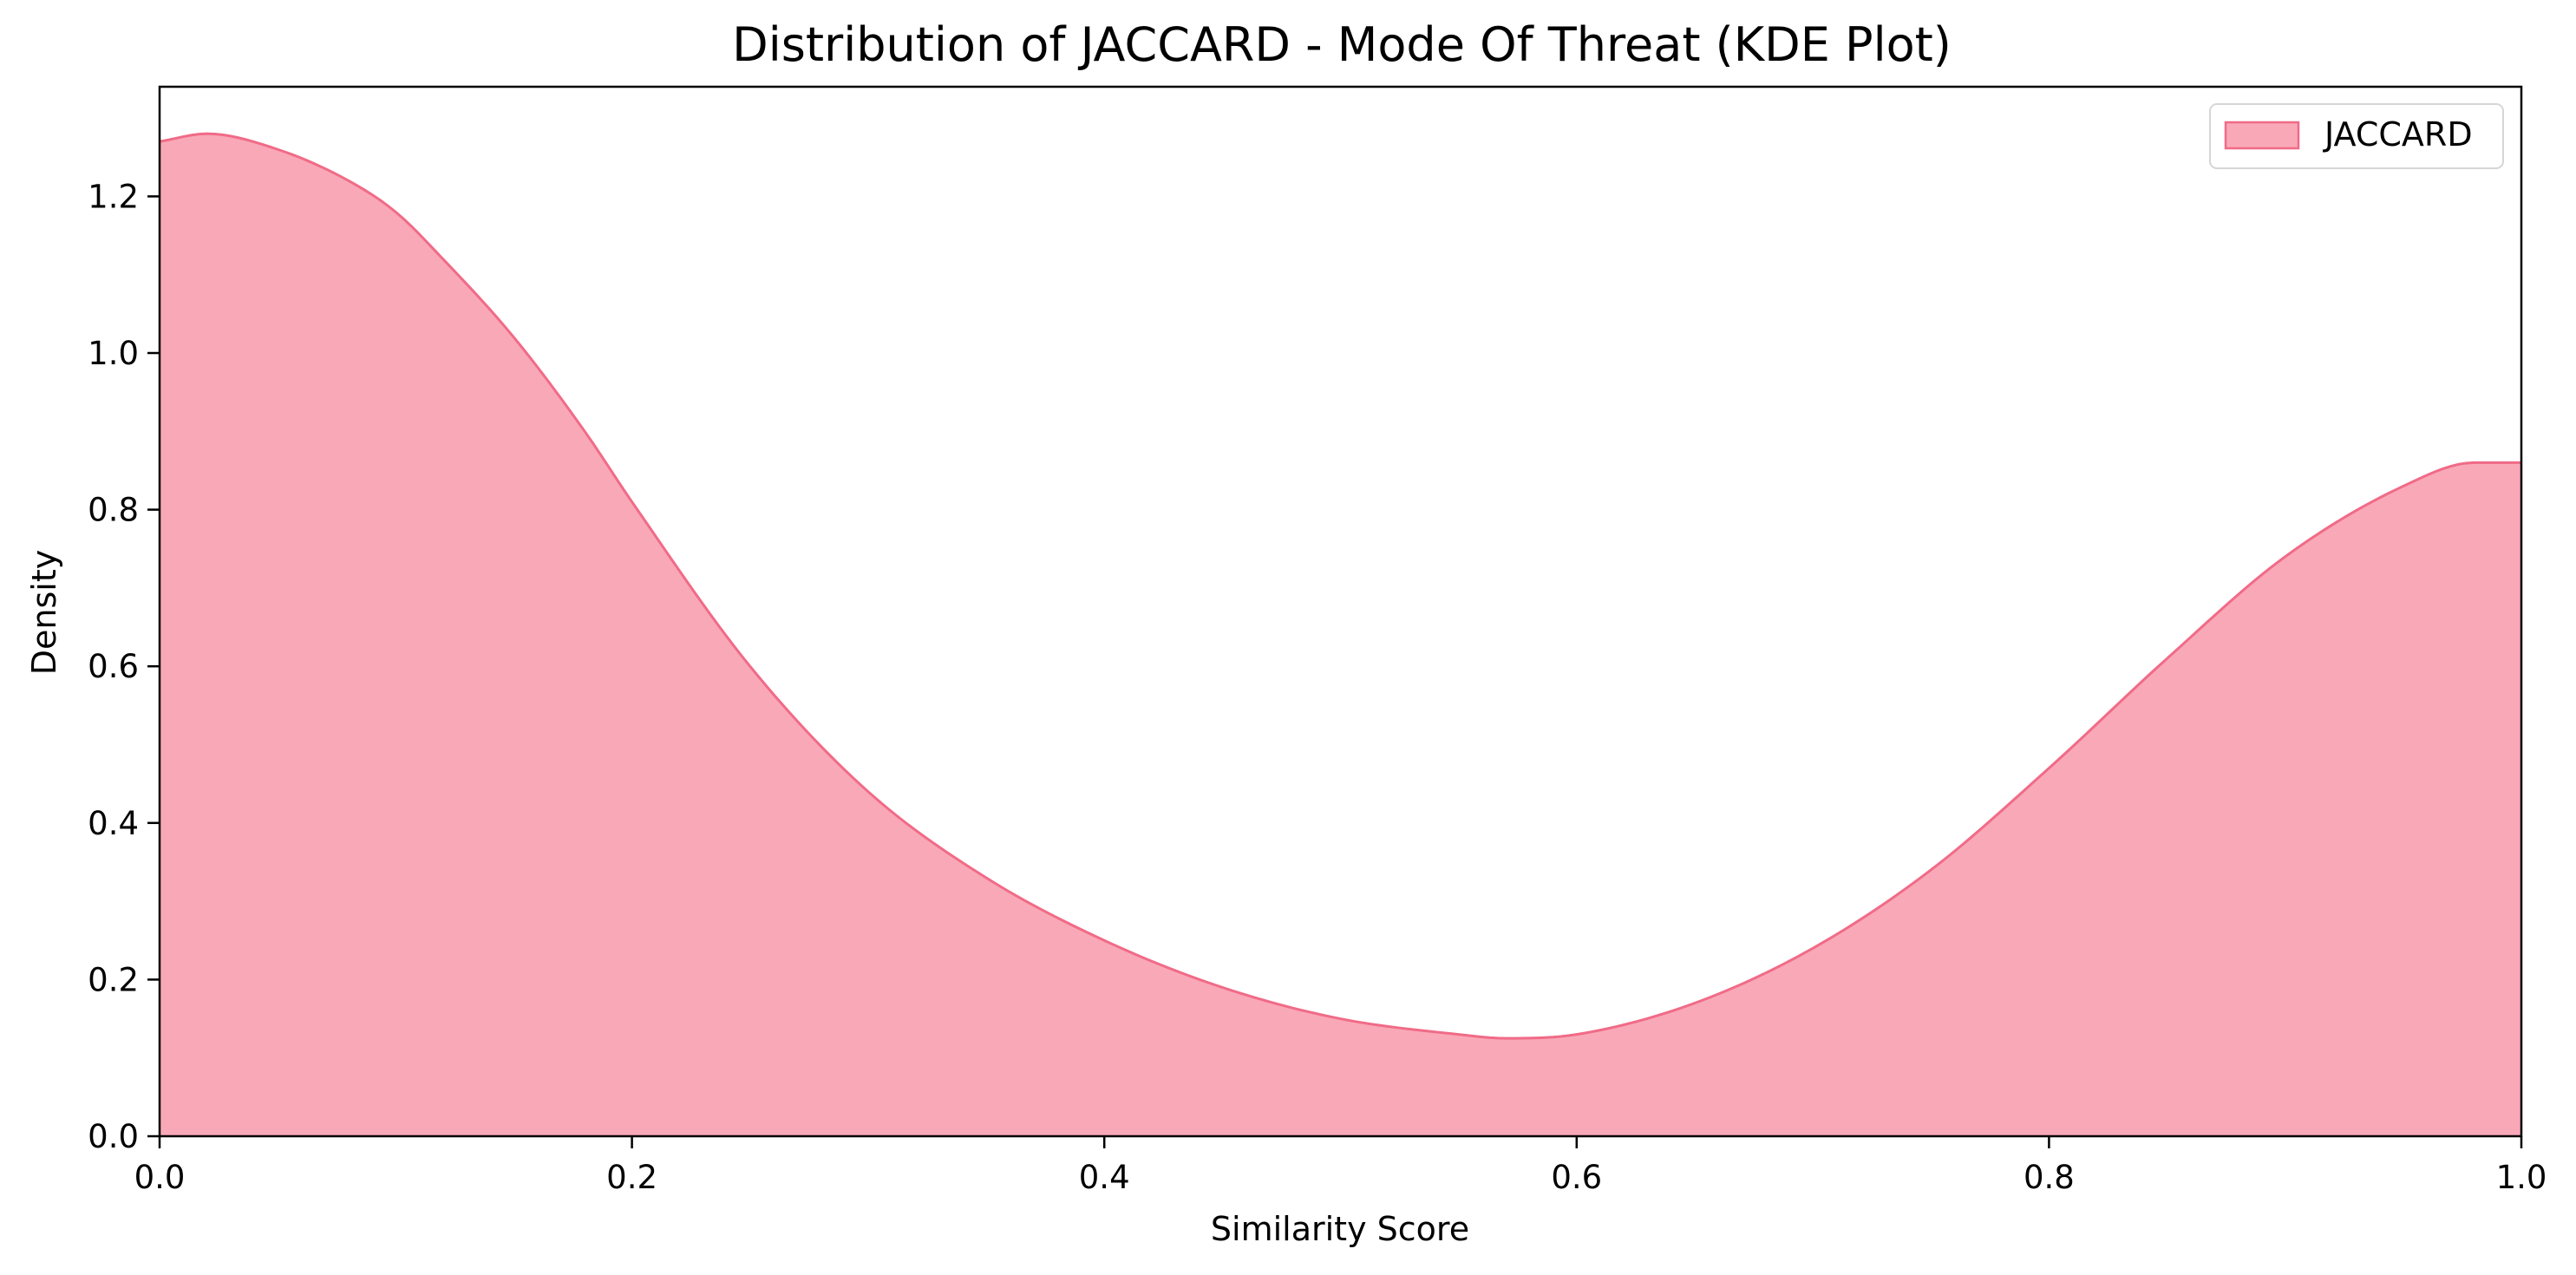  I want to click on y-tick-label: 1.2, so click(113, 196).